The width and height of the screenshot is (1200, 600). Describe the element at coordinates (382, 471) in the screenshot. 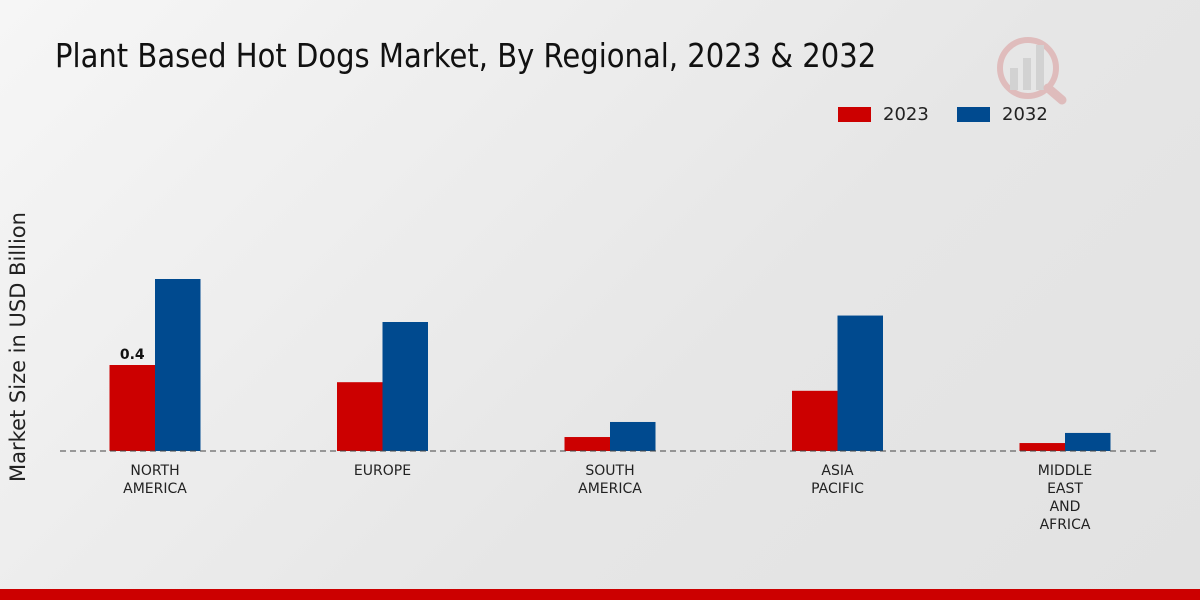

I see `x-tick-label: EUROPE` at that location.